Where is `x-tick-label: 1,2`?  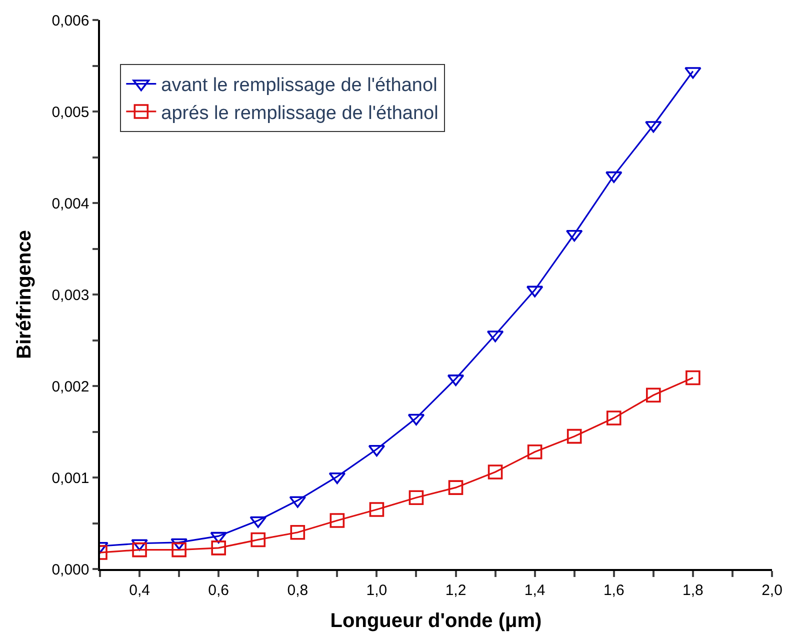
x-tick-label: 1,2 is located at coordinates (455, 590).